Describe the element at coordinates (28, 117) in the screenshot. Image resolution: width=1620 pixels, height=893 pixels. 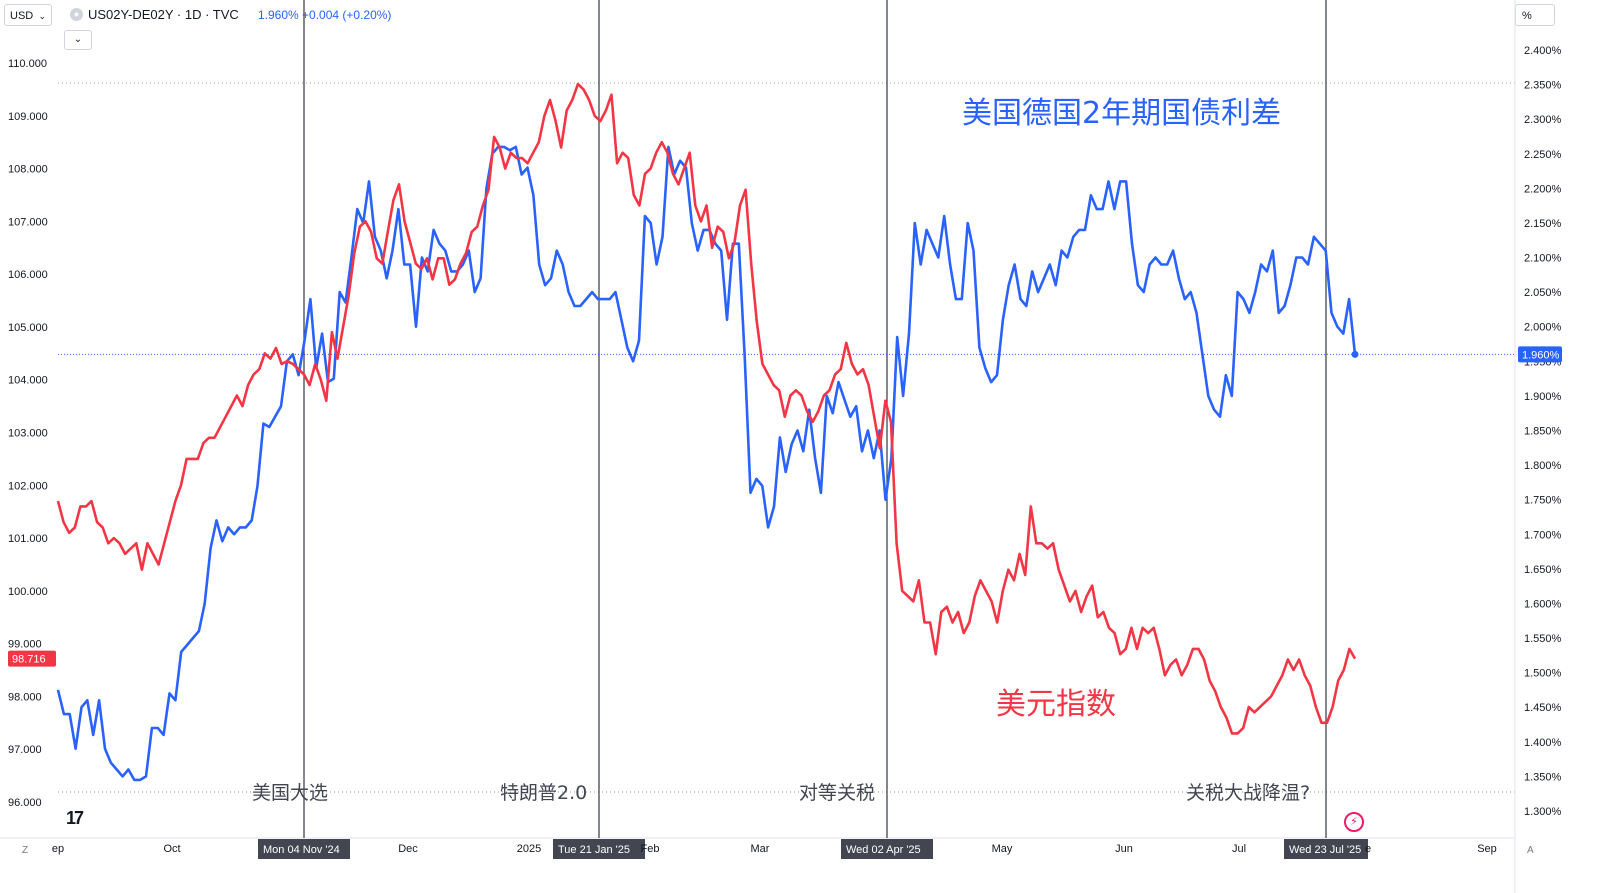
I see `left-tick-label: 109.000` at that location.